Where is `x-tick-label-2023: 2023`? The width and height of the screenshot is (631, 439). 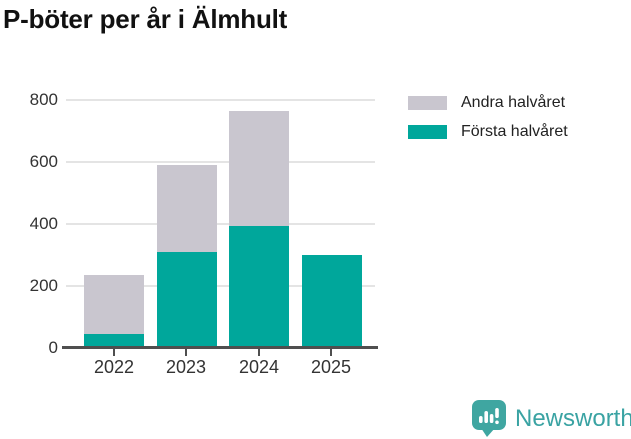
x-tick-label-2023: 2023 is located at coordinates (186, 367).